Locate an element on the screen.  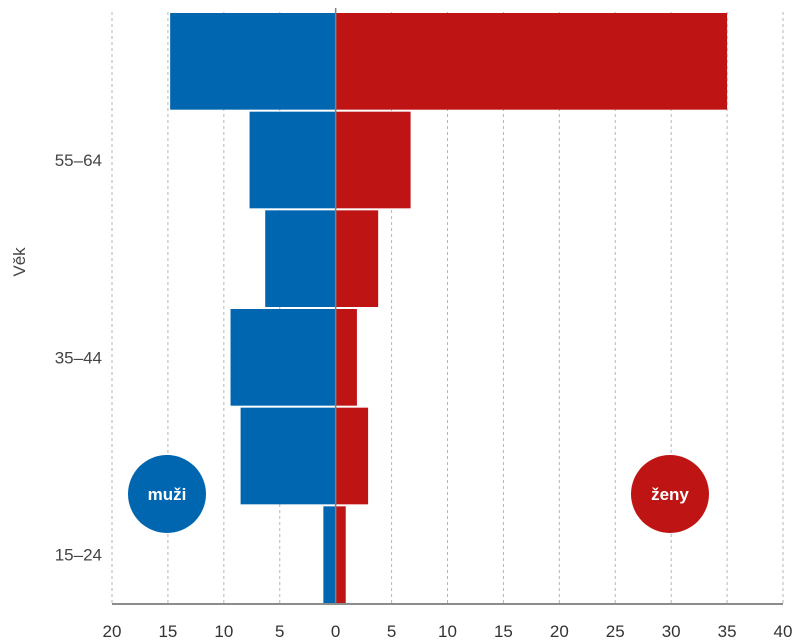
y-category-label: 55–64 is located at coordinates (78, 160).